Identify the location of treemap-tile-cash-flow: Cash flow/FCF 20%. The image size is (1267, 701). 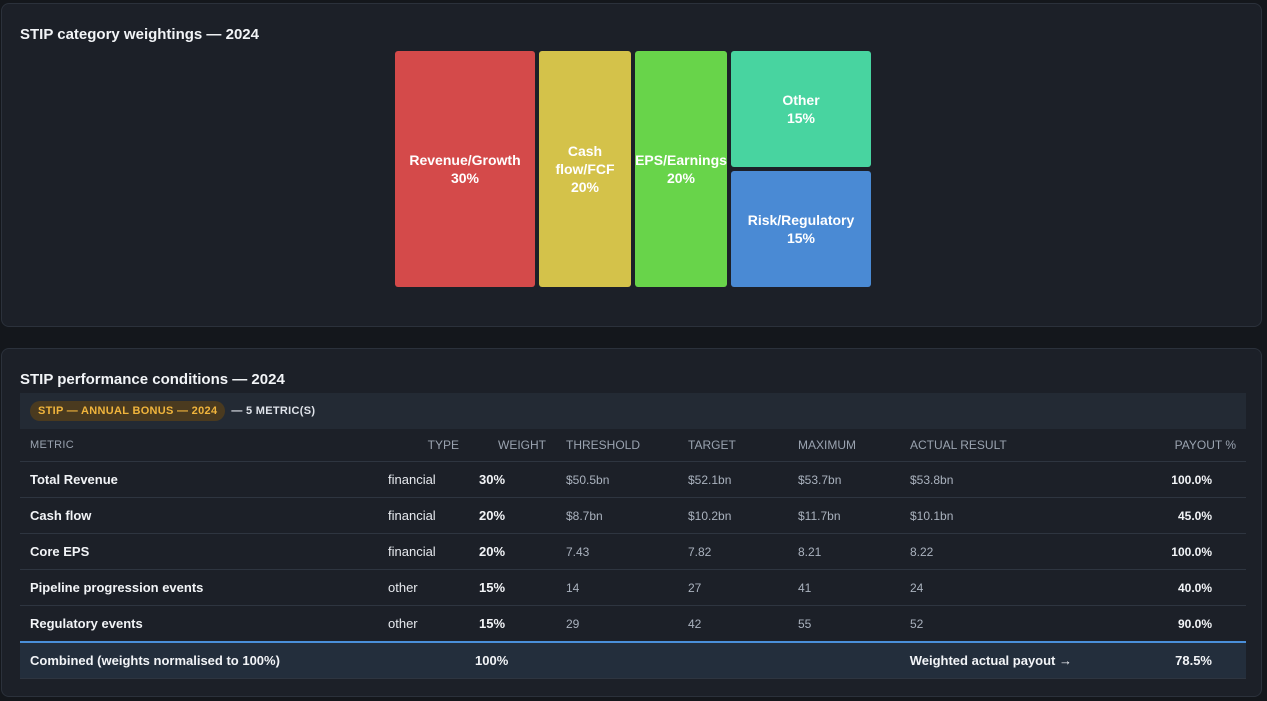
(585, 169).